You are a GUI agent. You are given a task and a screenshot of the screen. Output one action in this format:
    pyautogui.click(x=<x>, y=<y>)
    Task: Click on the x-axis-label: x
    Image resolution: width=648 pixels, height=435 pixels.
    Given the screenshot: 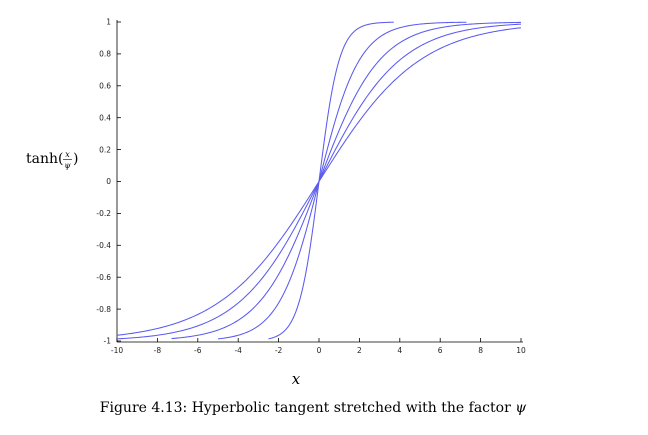 What is the action you would take?
    pyautogui.click(x=296, y=379)
    